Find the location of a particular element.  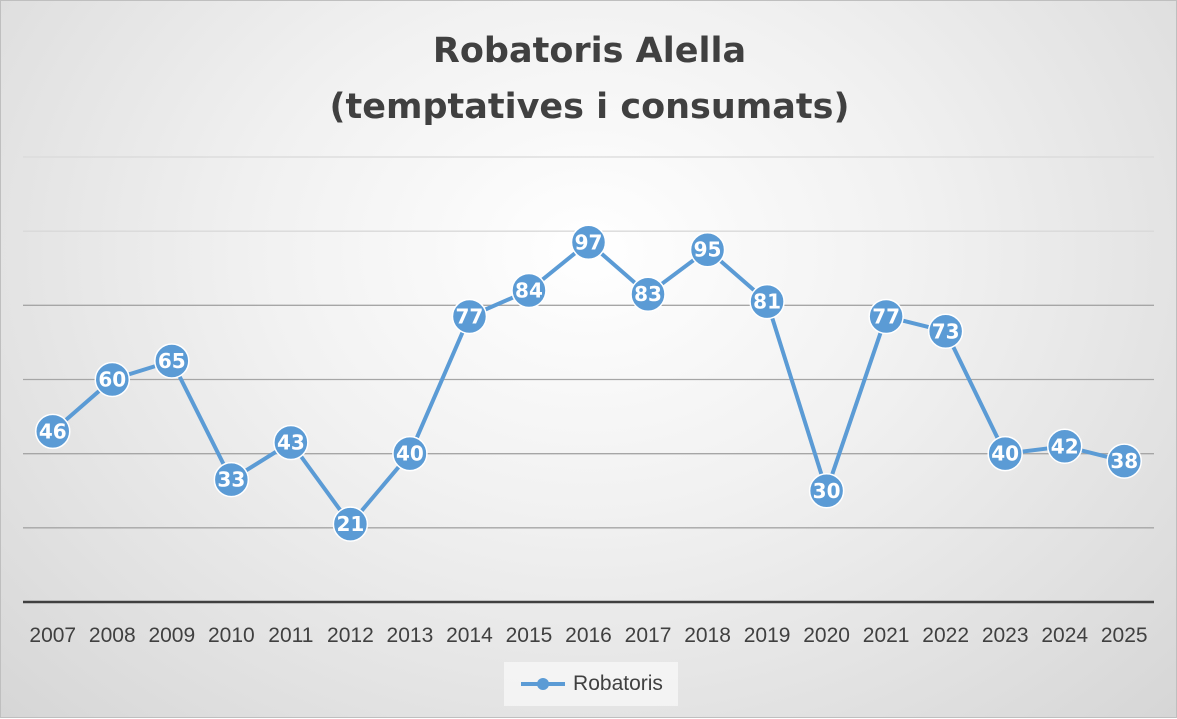

x-tick-label-2022: 2022 is located at coordinates (945, 635).